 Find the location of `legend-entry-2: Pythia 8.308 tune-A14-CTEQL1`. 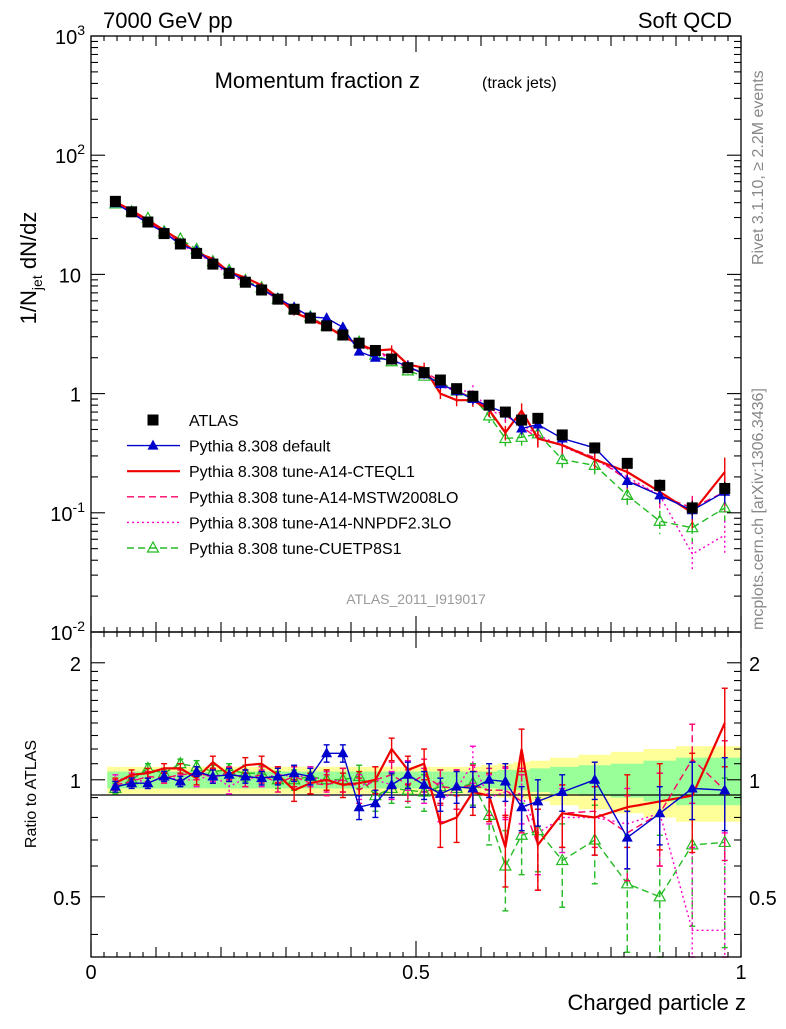

legend-entry-2: Pythia 8.308 tune-A14-CTEQL1 is located at coordinates (271, 472).